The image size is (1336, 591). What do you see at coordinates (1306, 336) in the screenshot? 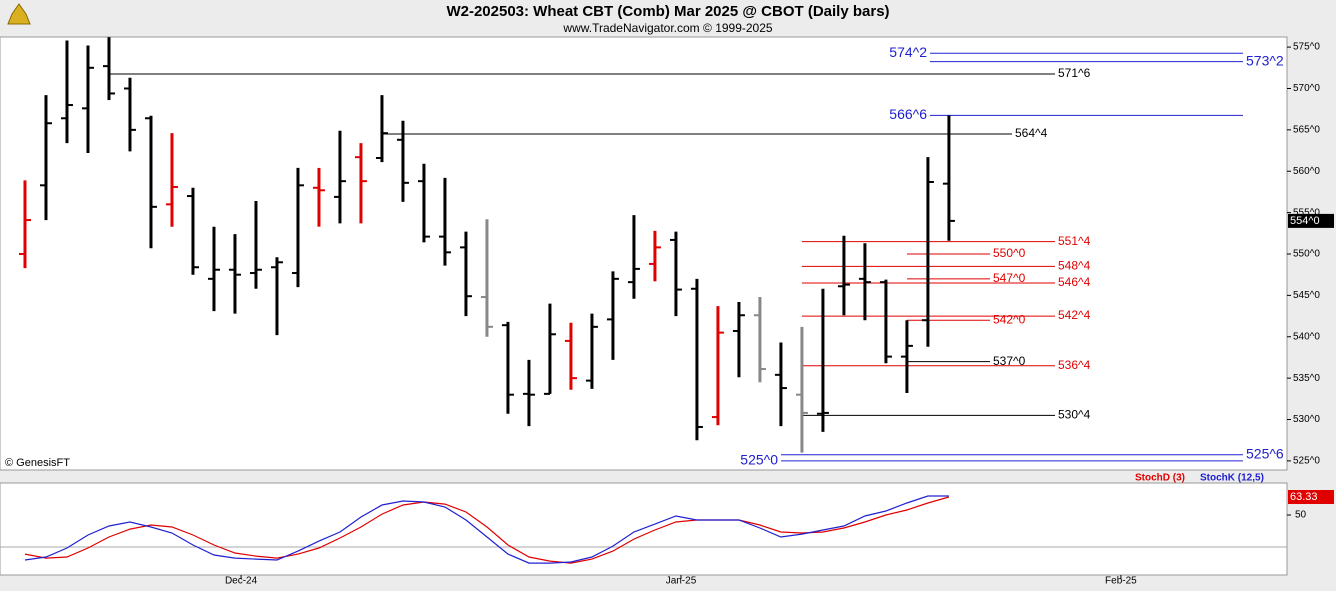
I see `y-tick-label: 540^0` at bounding box center [1306, 336].